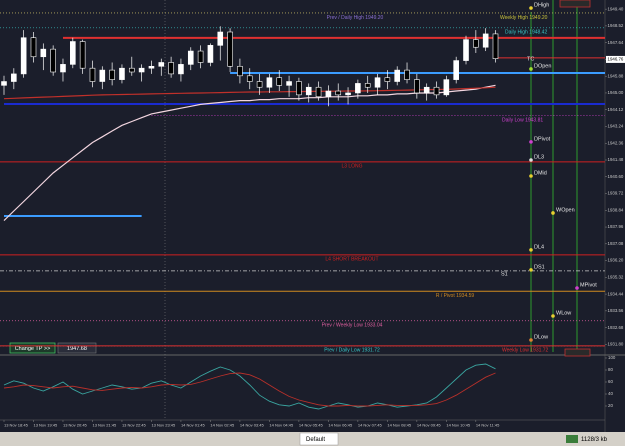 The width and height of the screenshot is (625, 446). Describe the element at coordinates (539, 247) in the screenshot. I see `marker-label: DL4` at that location.